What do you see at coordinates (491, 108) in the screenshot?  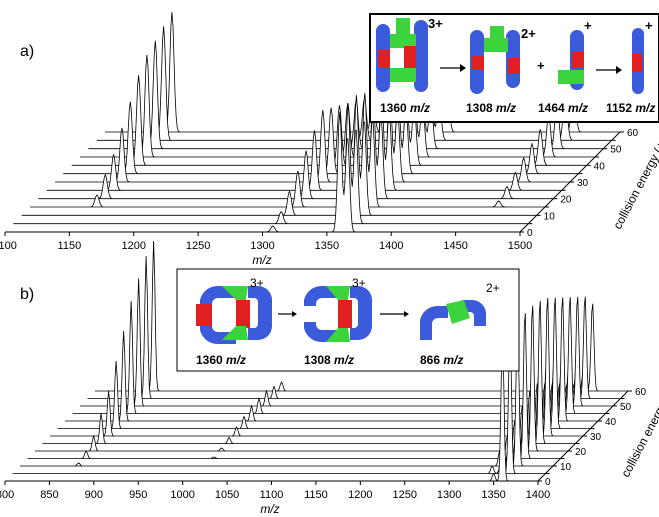 I see `panel-a-label-1308: 1308 m/z` at bounding box center [491, 108].